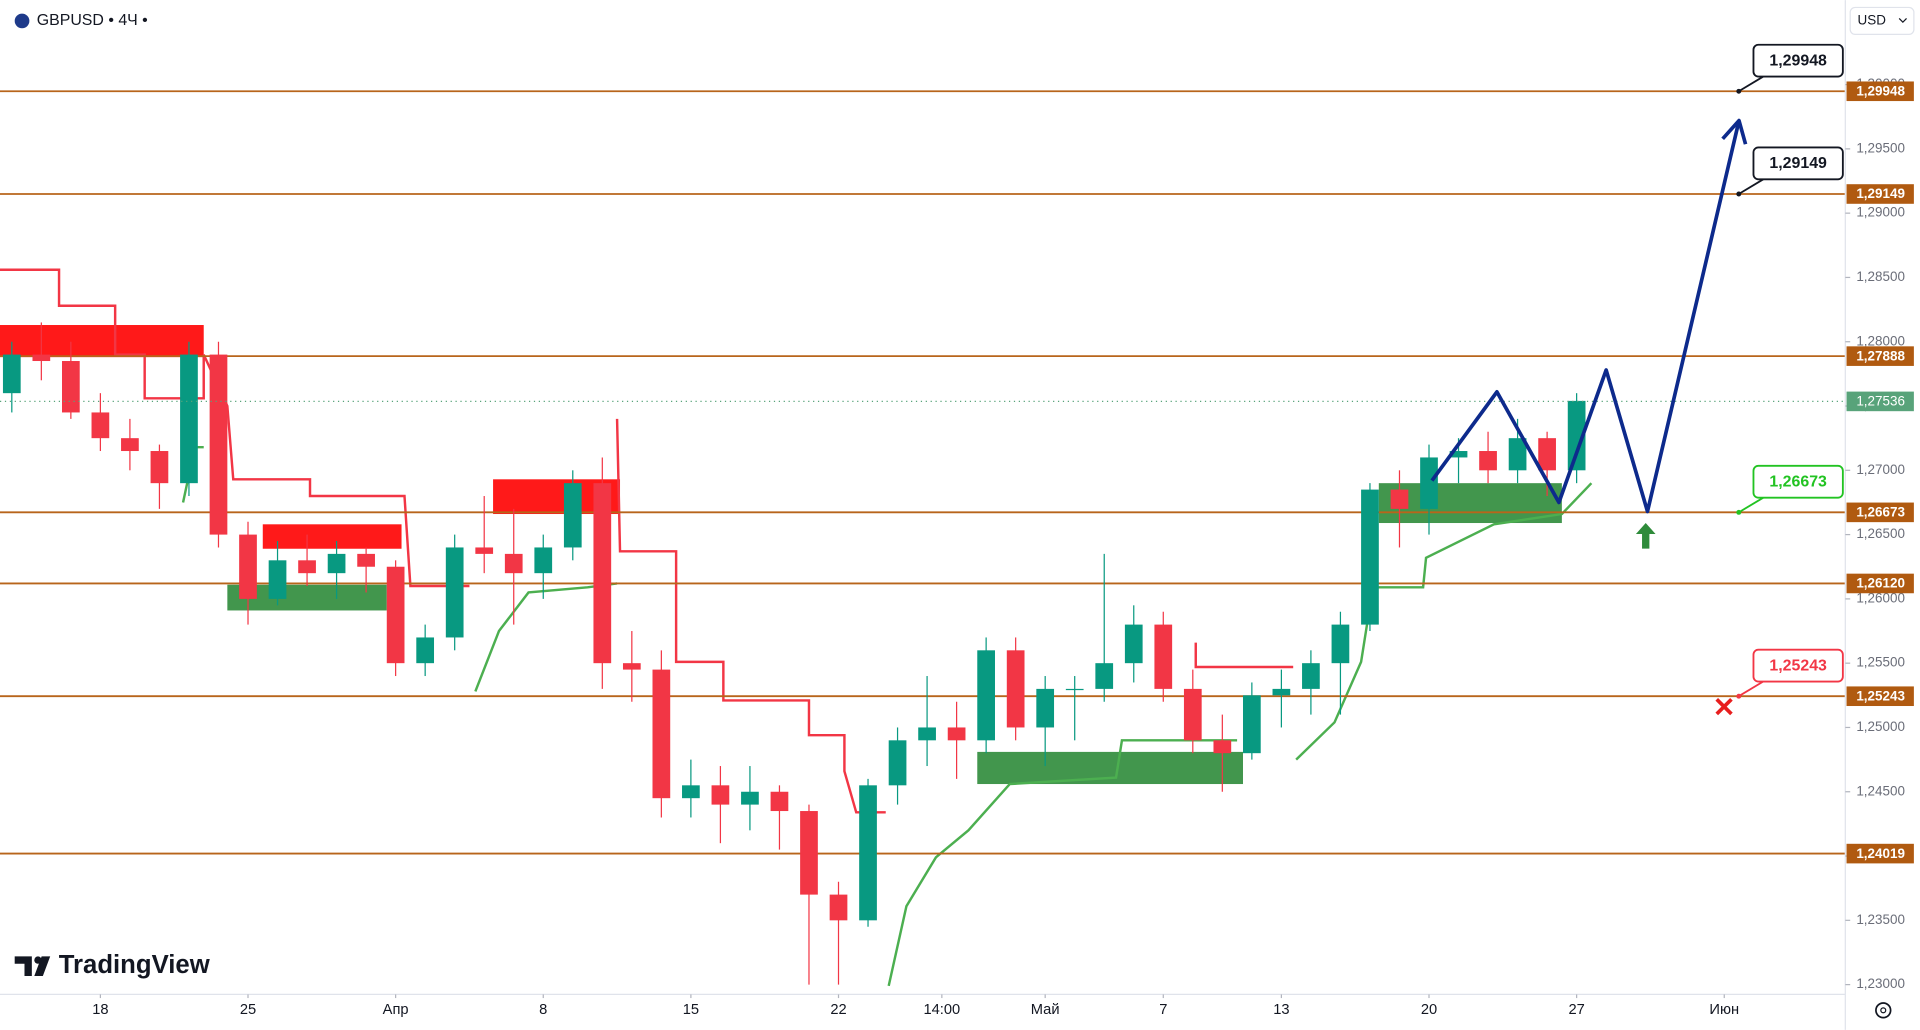  I want to click on x-tick-label: 15, so click(691, 1010).